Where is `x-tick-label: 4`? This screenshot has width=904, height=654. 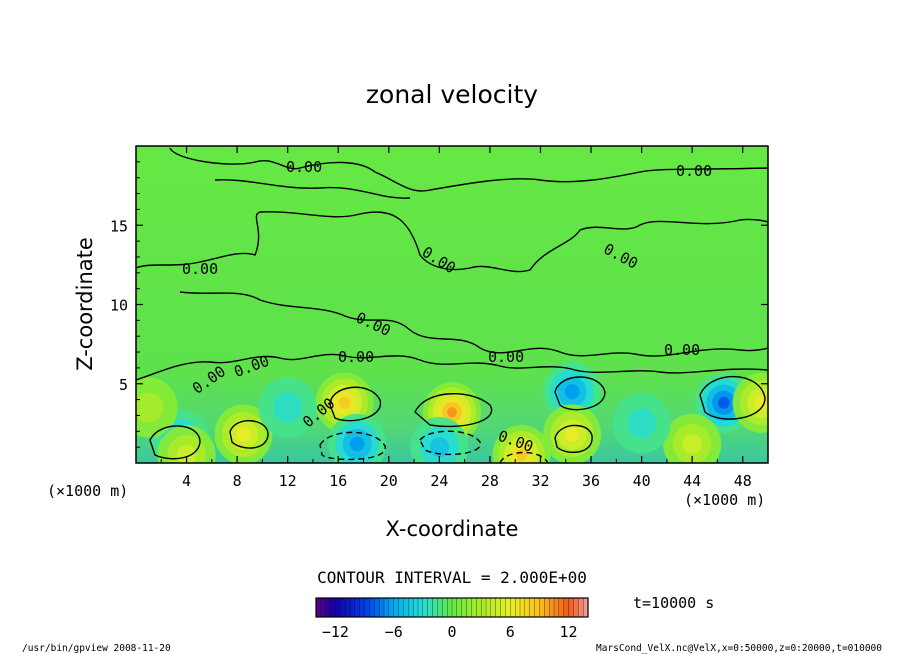
x-tick-label: 4 is located at coordinates (186, 481).